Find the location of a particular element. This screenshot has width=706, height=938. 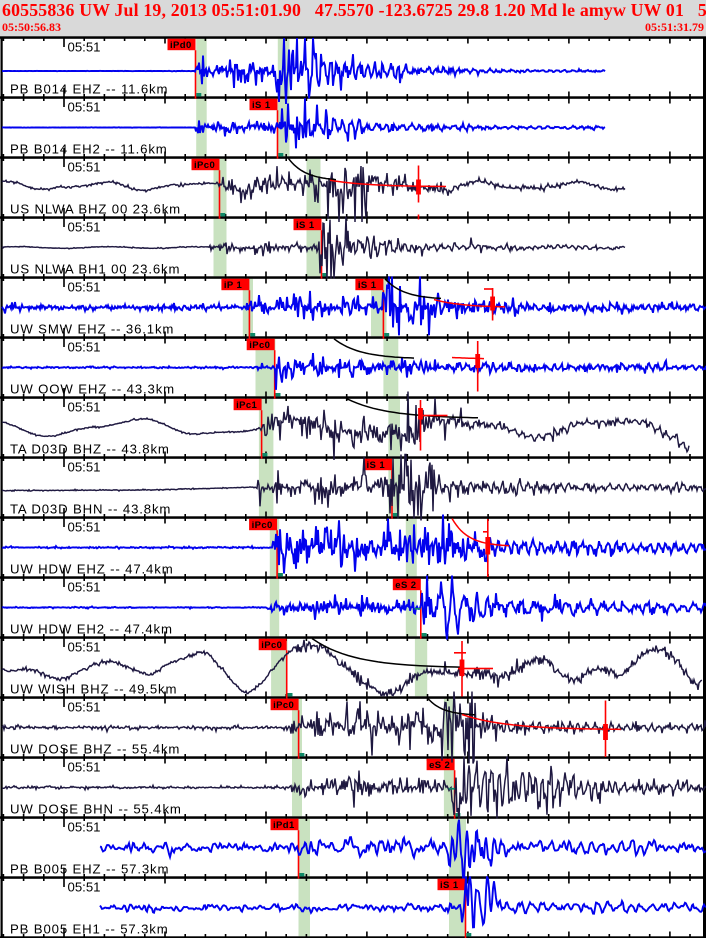

svg-text: UW SMW EHZ -- 36.1km is located at coordinates (92, 329).